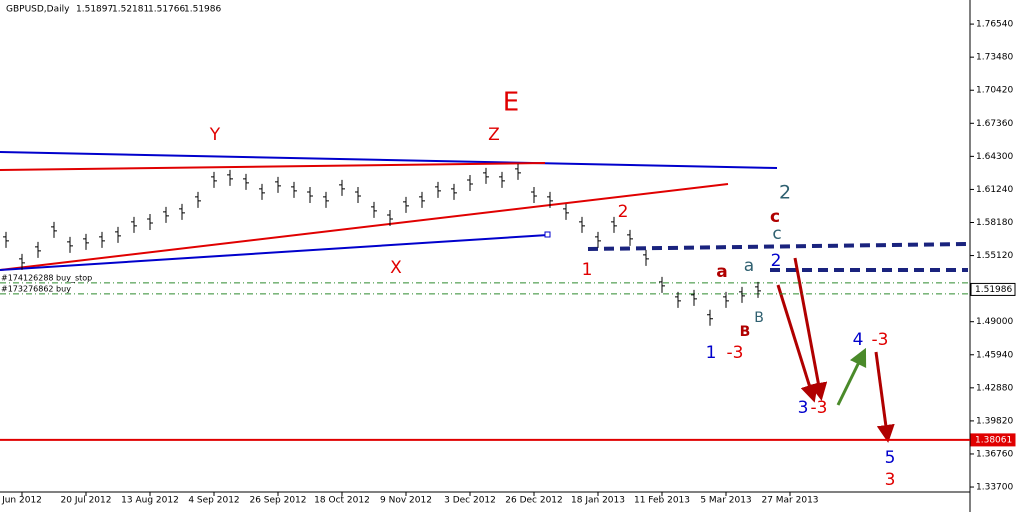  I want to click on wave-label: E, so click(511, 103).